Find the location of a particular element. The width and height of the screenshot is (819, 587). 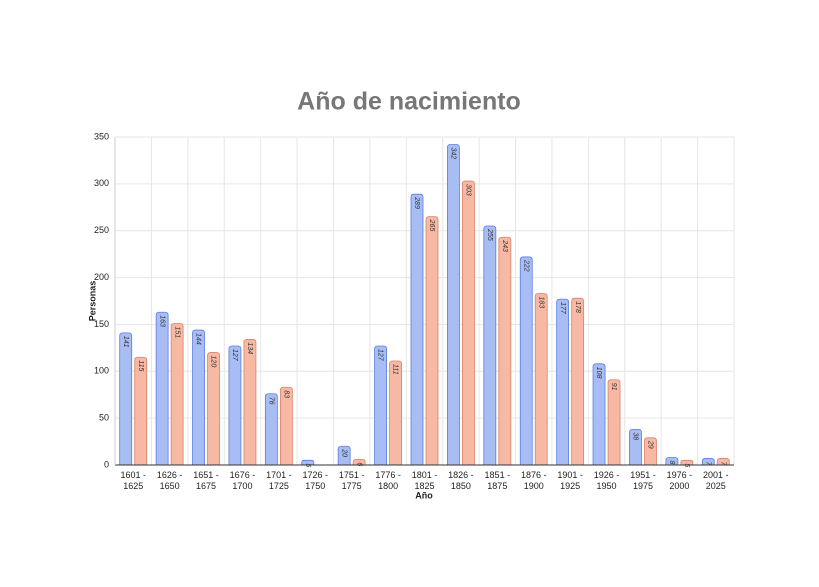

value-label: 243 is located at coordinates (504, 245).